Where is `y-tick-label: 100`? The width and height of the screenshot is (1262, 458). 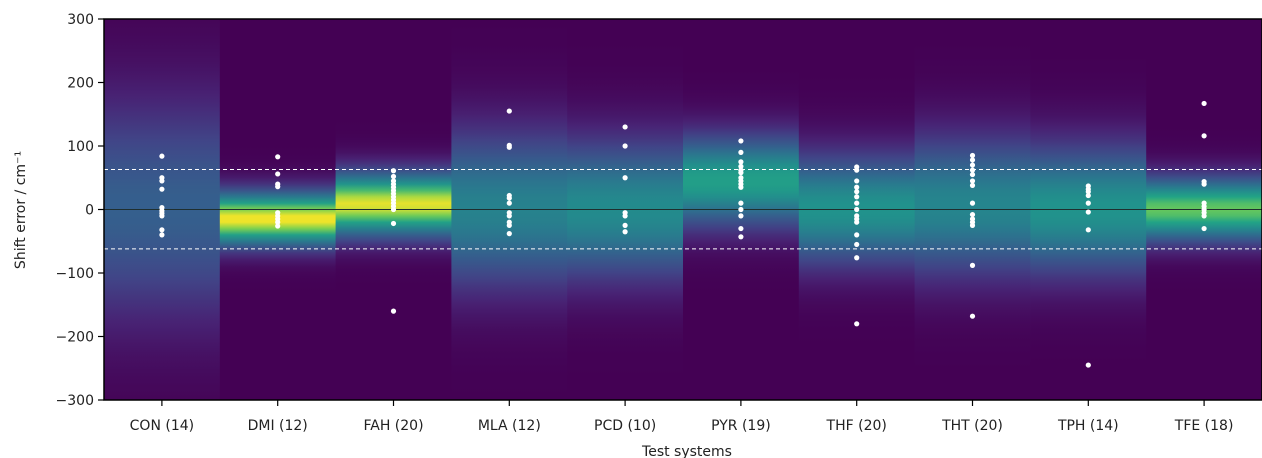 y-tick-label: 100 is located at coordinates (80, 147).